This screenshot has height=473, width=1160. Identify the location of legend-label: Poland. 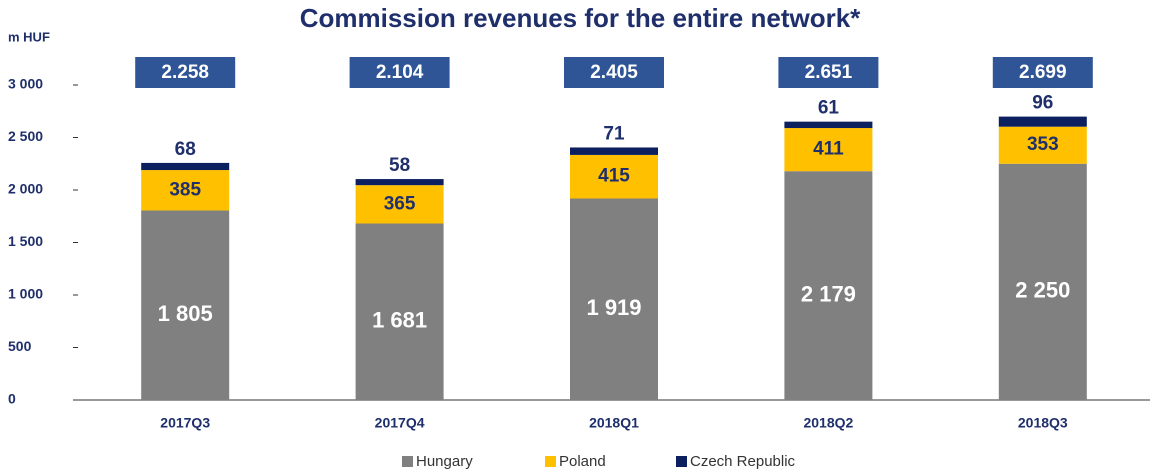
(582, 461).